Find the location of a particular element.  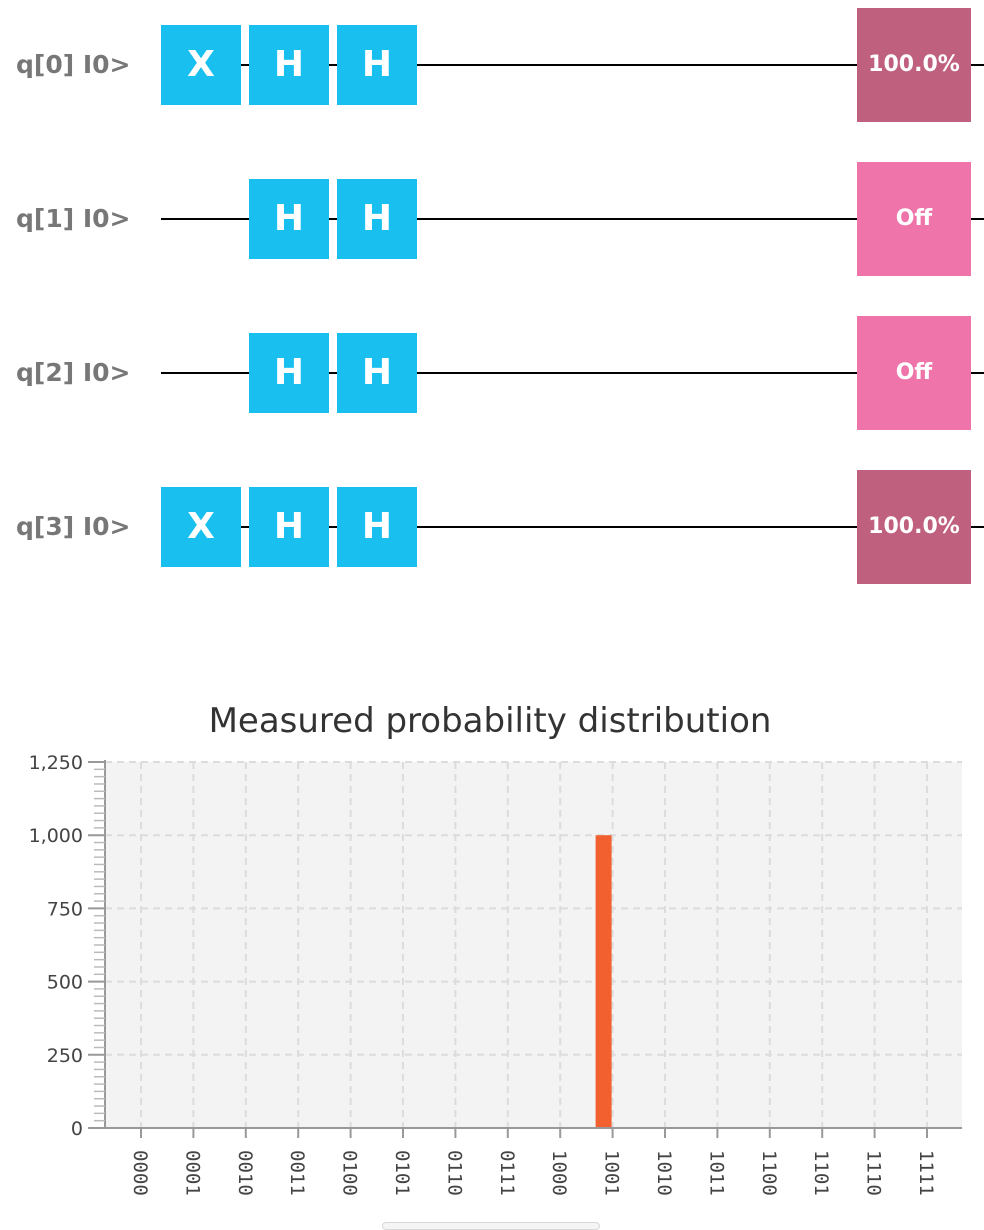

qubit-row-1: q[1] I0> H H Off is located at coordinates (492, 219).